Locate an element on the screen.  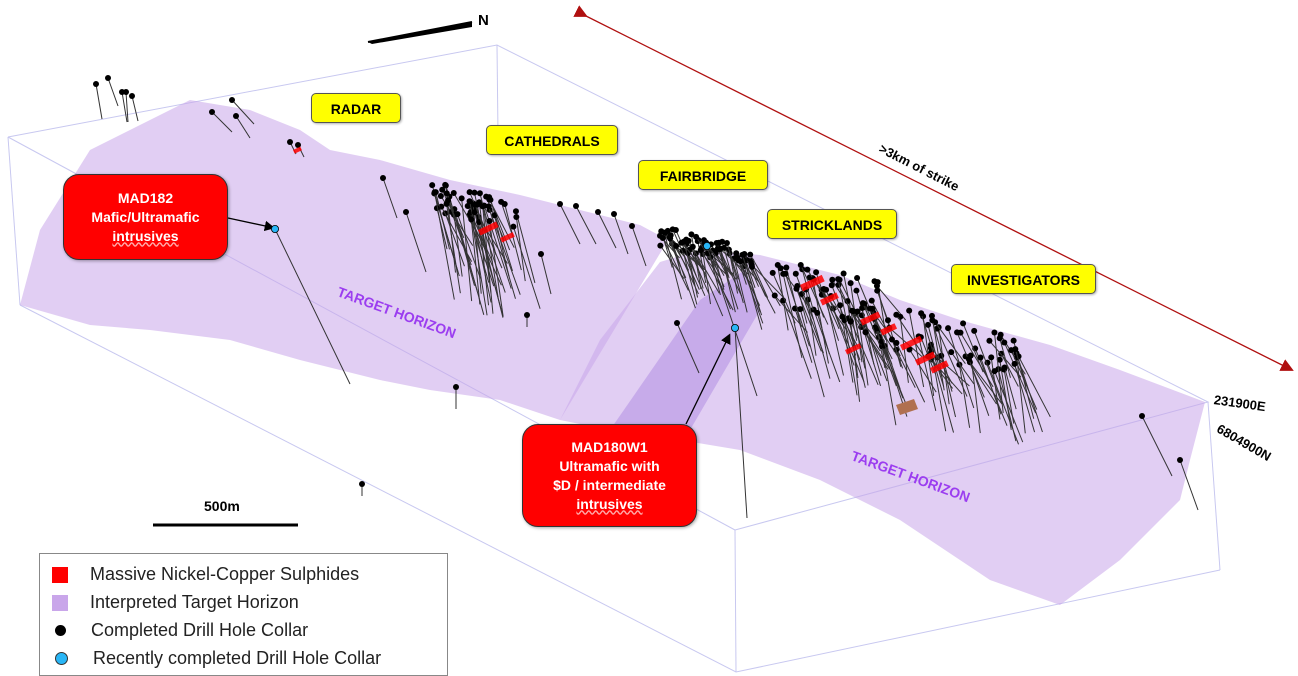
mad182-line2: Mafic/Ultramafic is located at coordinates (145, 216).